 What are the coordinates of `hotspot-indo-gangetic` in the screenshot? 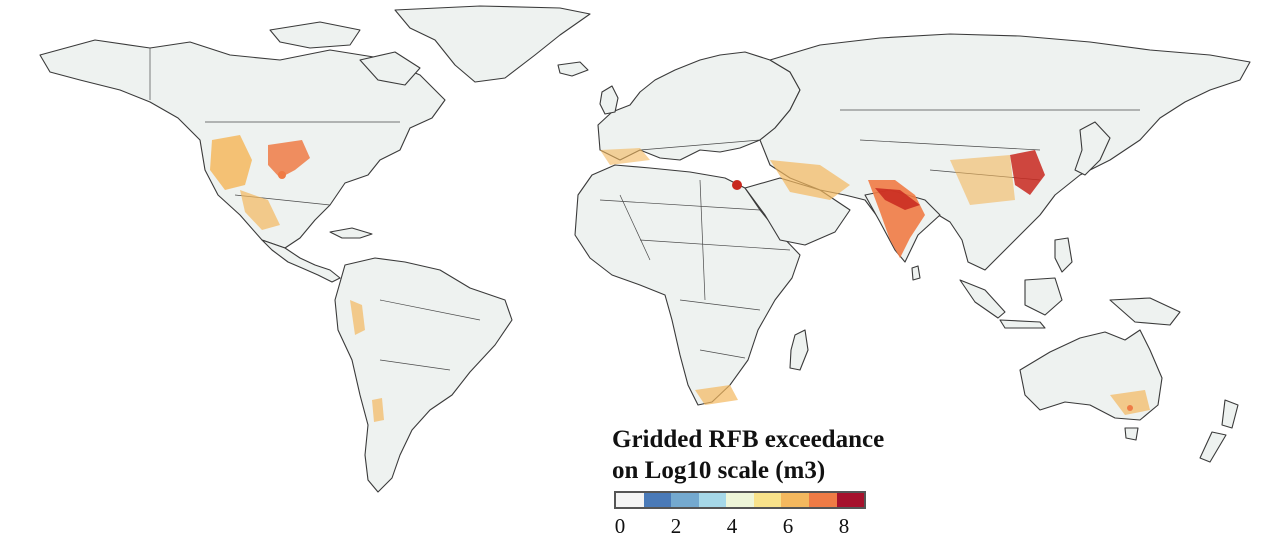 It's located at (897, 199).